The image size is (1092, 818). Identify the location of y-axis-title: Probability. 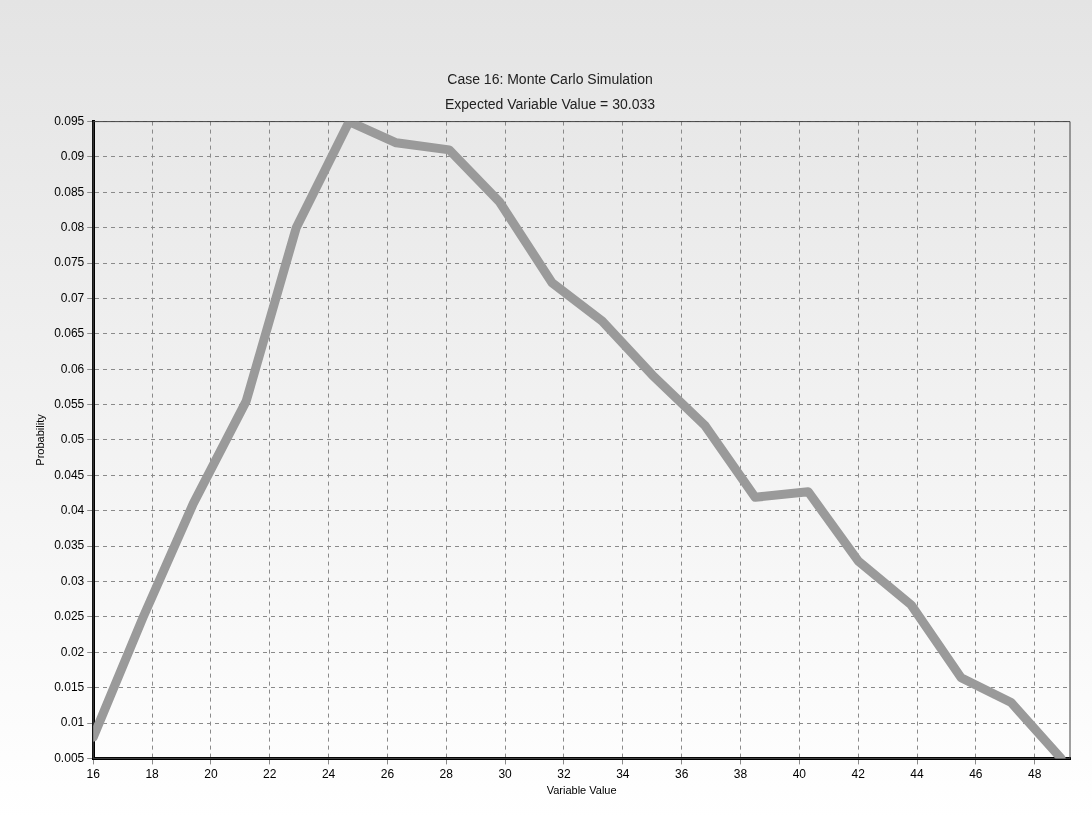
(39, 439).